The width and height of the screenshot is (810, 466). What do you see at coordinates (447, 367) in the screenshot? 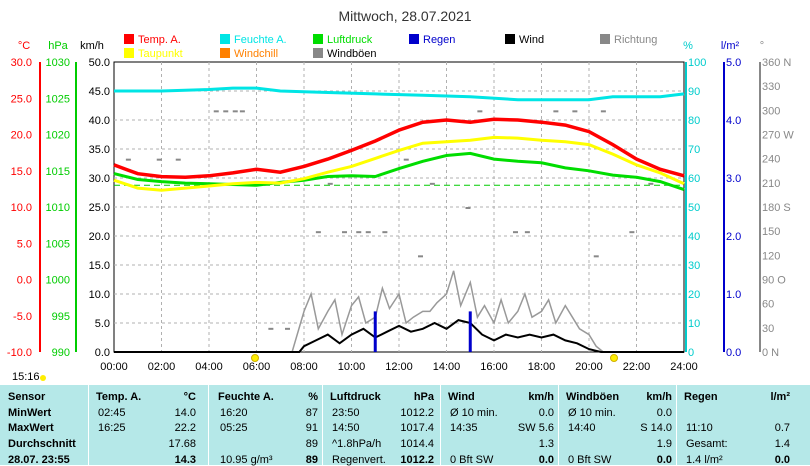
I see `x-tick-label: 14:00` at bounding box center [447, 367].